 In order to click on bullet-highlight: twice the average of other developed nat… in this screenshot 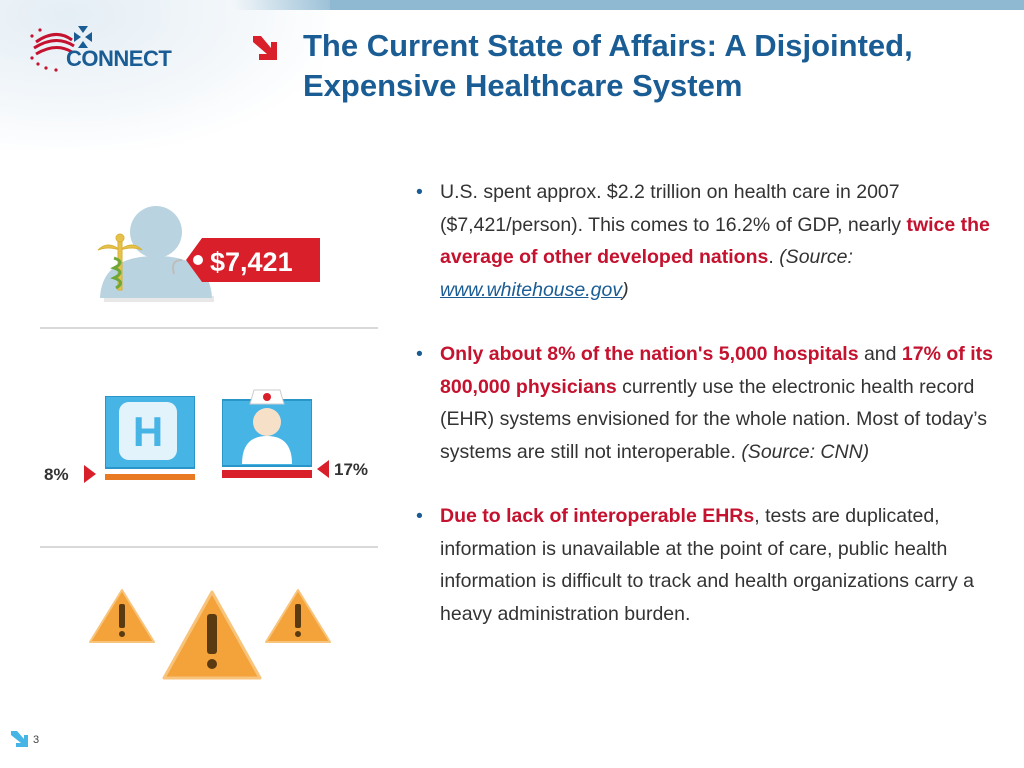, I will do `click(715, 241)`.